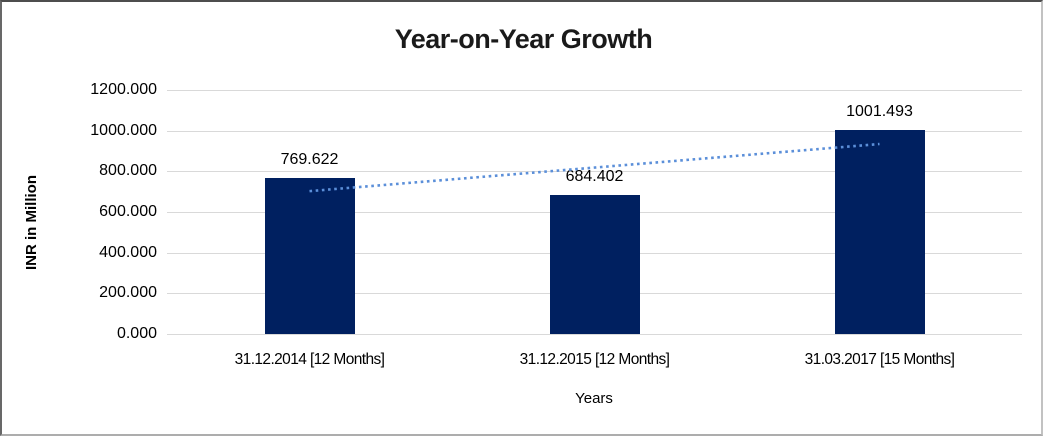 This screenshot has width=1043, height=436. What do you see at coordinates (523, 39) in the screenshot?
I see `chart-title: Year-on-Year Growth` at bounding box center [523, 39].